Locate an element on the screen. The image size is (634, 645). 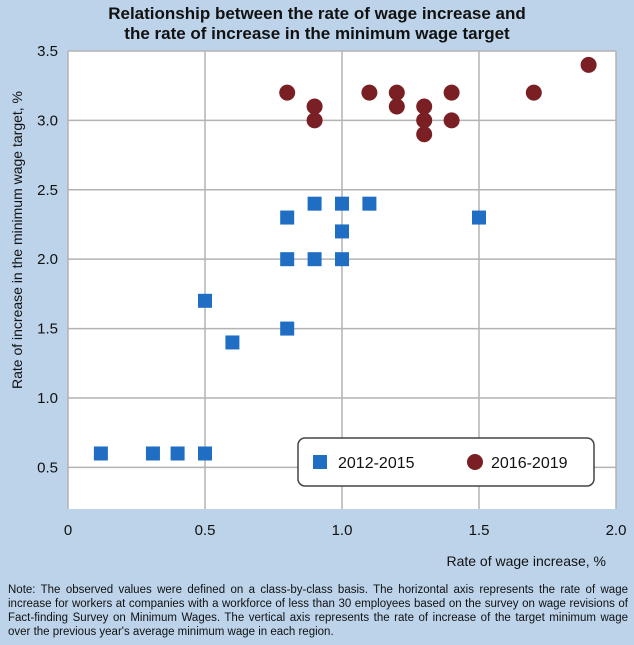
y-tick-labels: 0.5 1.0 1.5 2.0 2.5 3.0 3.5 is located at coordinates (47, 259).